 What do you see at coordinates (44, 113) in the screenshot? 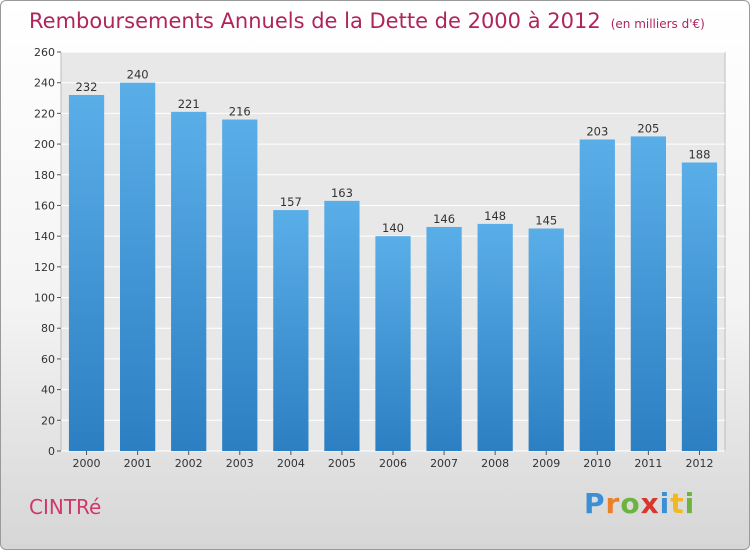
I see `y-tick-label: 220` at bounding box center [44, 113].